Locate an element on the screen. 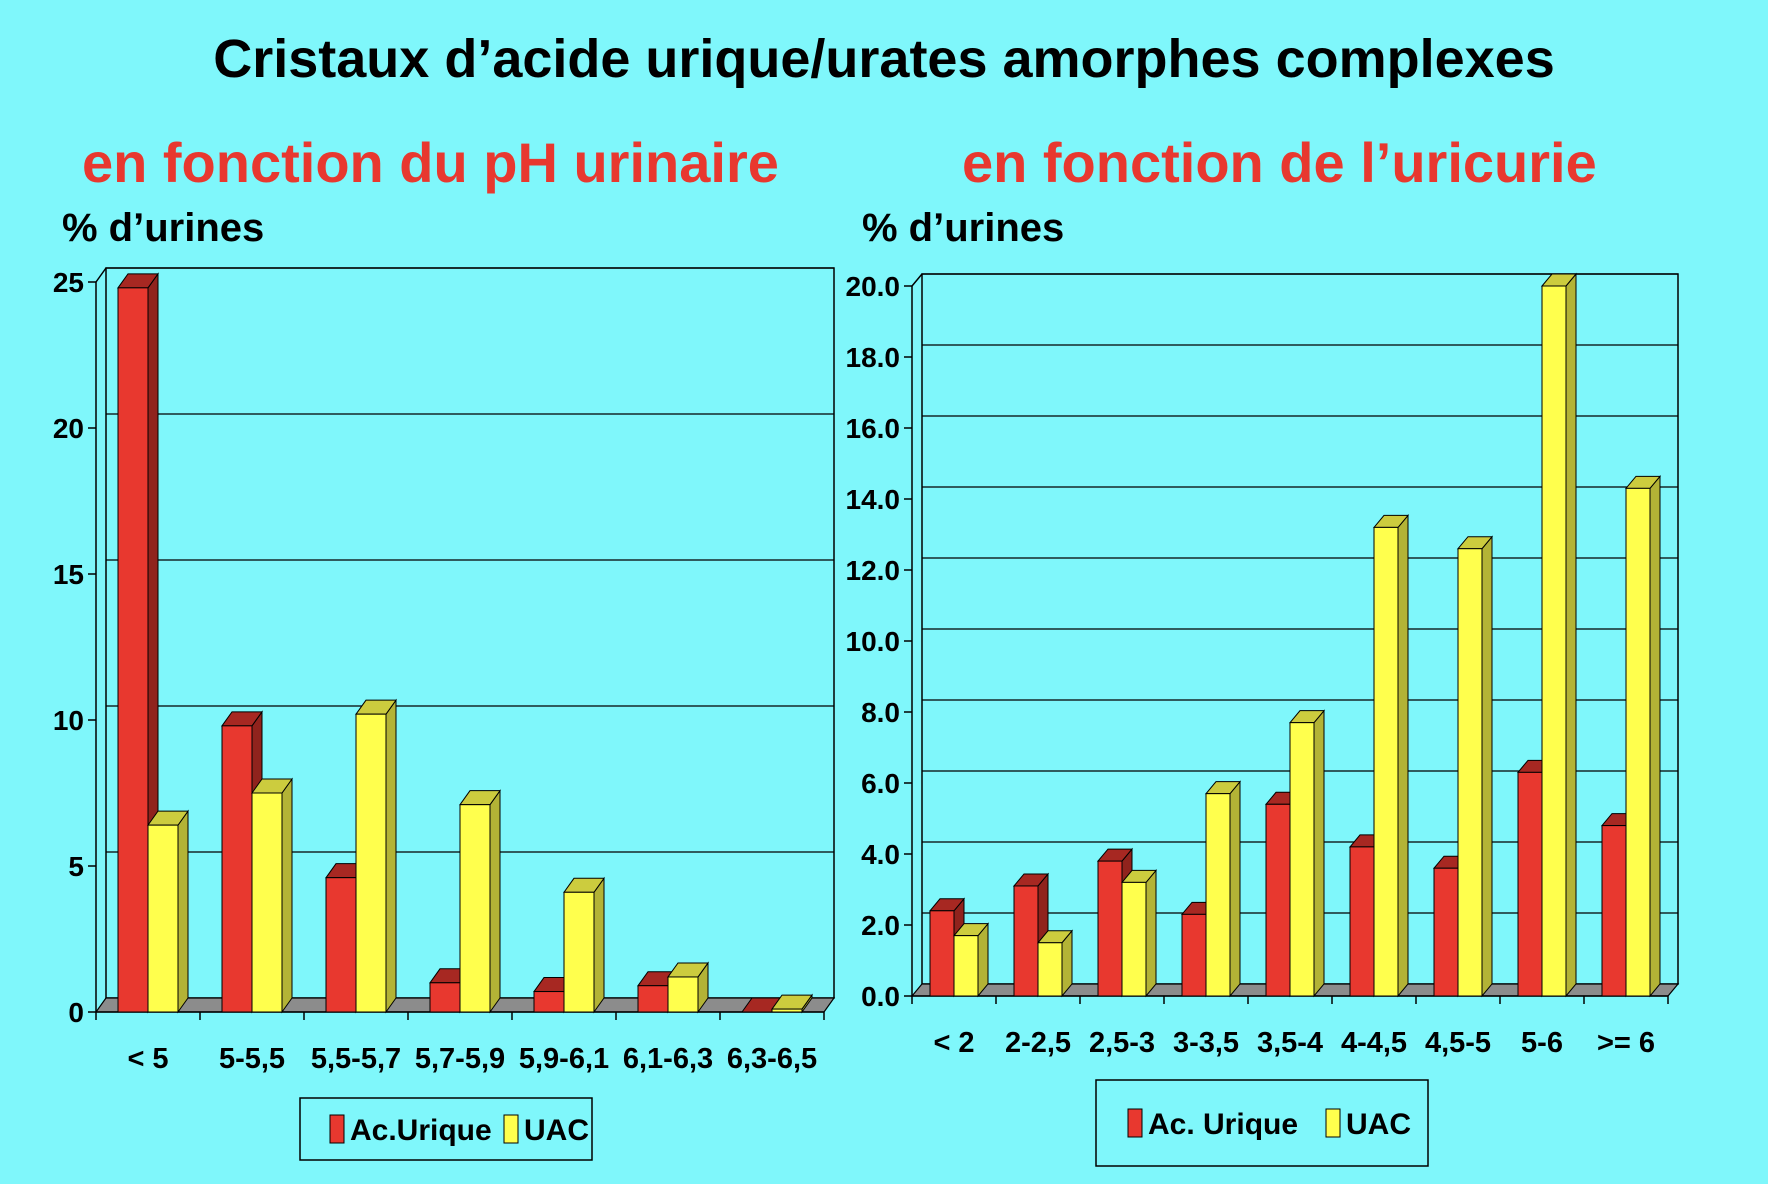 Image resolution: width=1768 pixels, height=1184 pixels. x-tick-label: 6,3-6,5 is located at coordinates (772, 1059).